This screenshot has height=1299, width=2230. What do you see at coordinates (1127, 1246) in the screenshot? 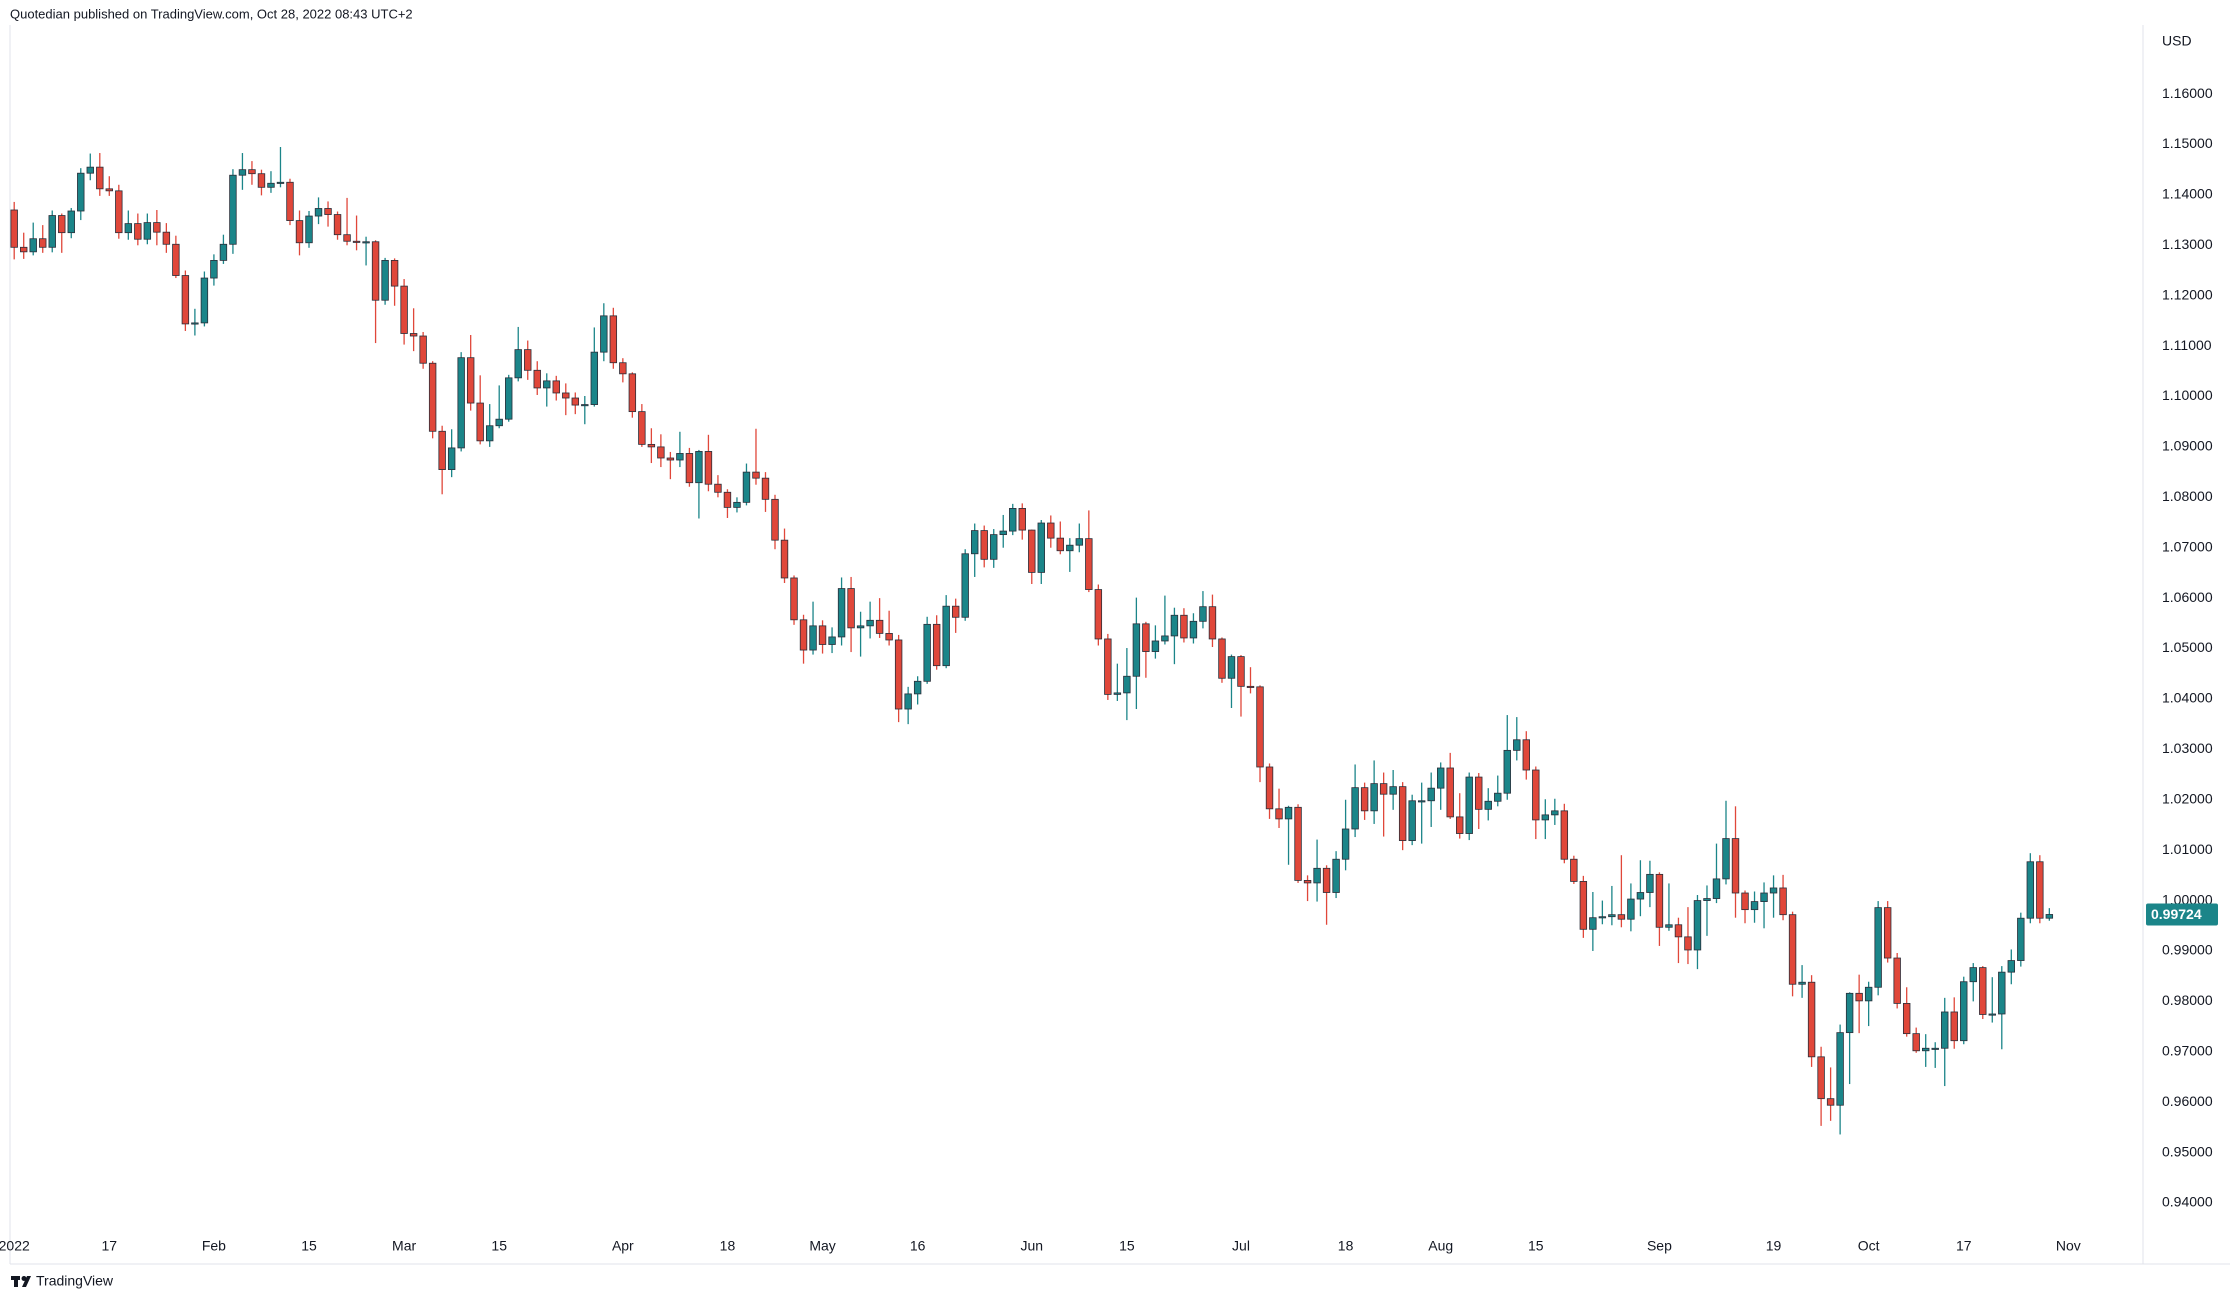
I see `x-tick-label: 15` at bounding box center [1127, 1246].